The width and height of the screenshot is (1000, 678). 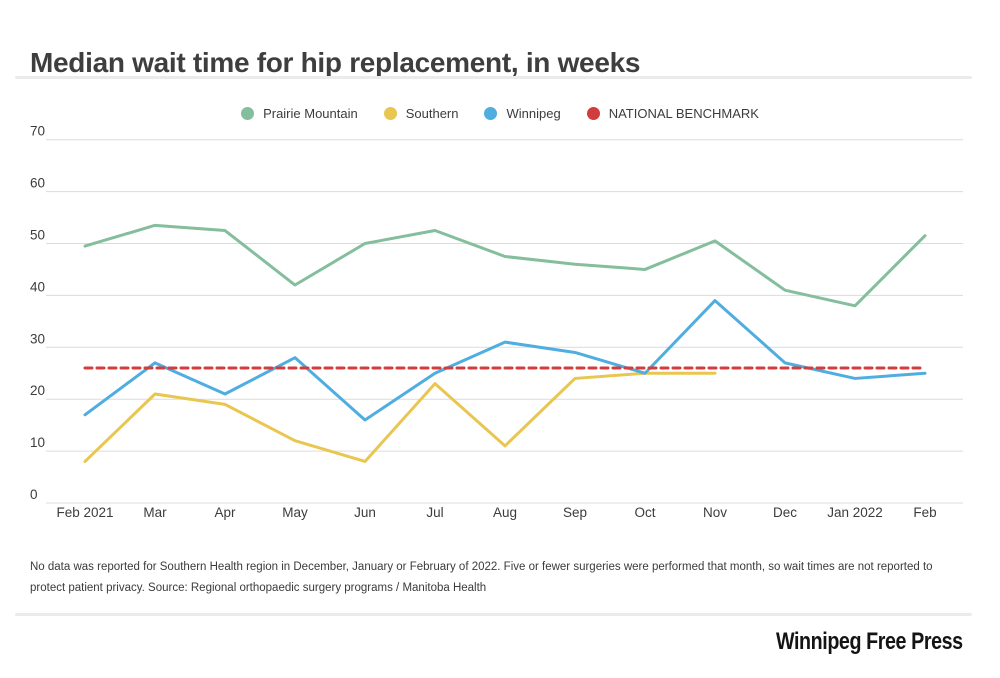 I want to click on y-axis-tick-label: 60, so click(x=37, y=183).